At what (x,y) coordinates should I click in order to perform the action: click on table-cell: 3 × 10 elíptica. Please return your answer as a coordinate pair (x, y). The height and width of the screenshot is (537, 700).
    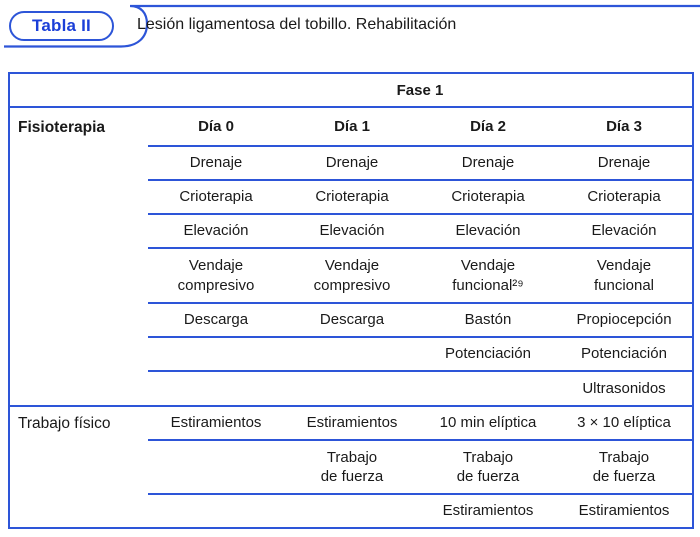
    Looking at the image, I should click on (624, 423).